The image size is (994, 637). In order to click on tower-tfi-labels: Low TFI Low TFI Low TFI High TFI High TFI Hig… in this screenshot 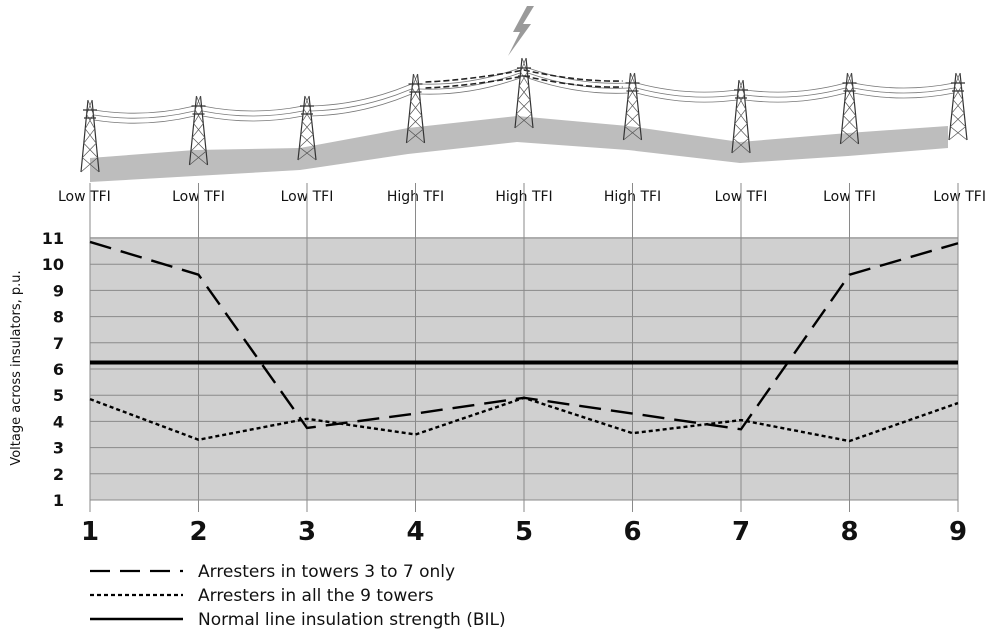, I will do `click(522, 197)`.